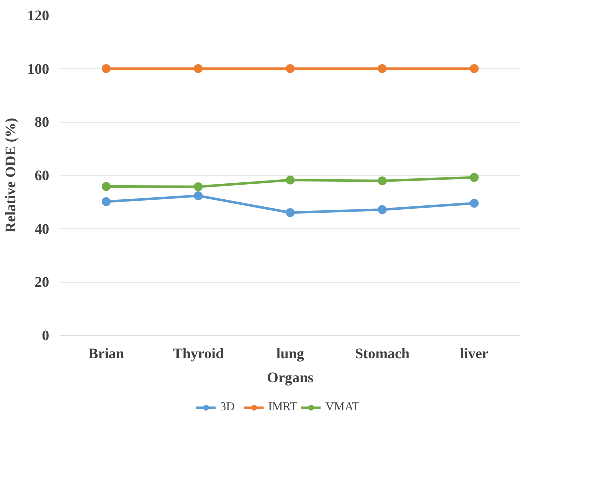 The height and width of the screenshot is (479, 603). Describe the element at coordinates (283, 407) in the screenshot. I see `legend-label: IMRT` at that location.